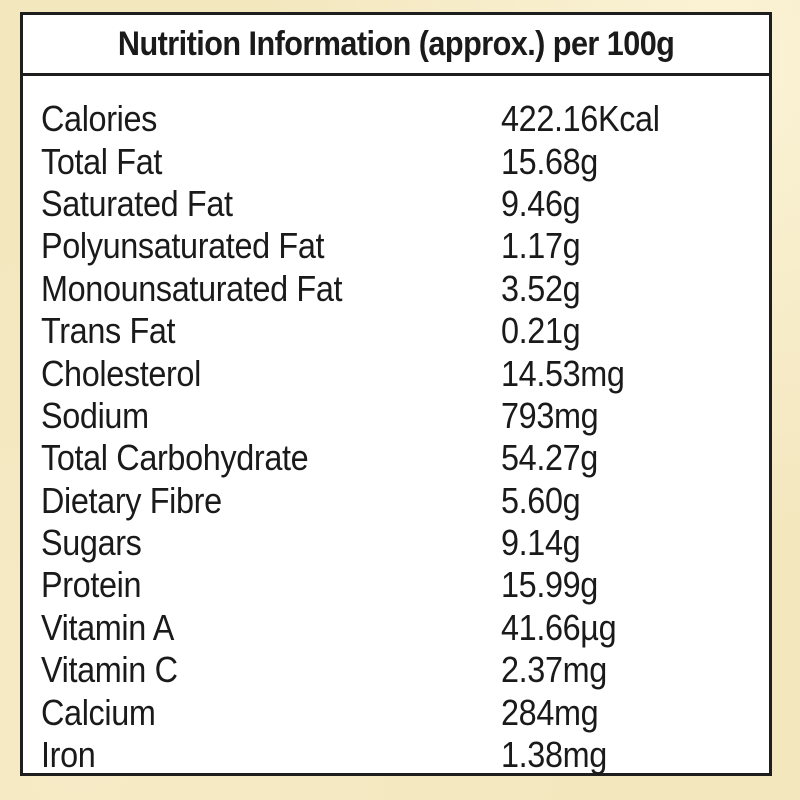 The image size is (800, 800). Describe the element at coordinates (91, 585) in the screenshot. I see `nutrient-label: Protein` at that location.